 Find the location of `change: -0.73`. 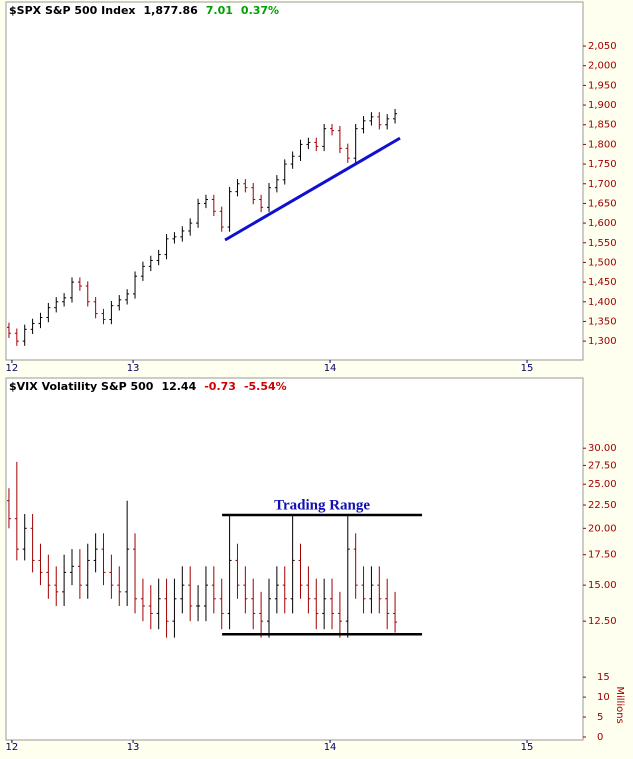

change: -0.73 is located at coordinates (220, 386).